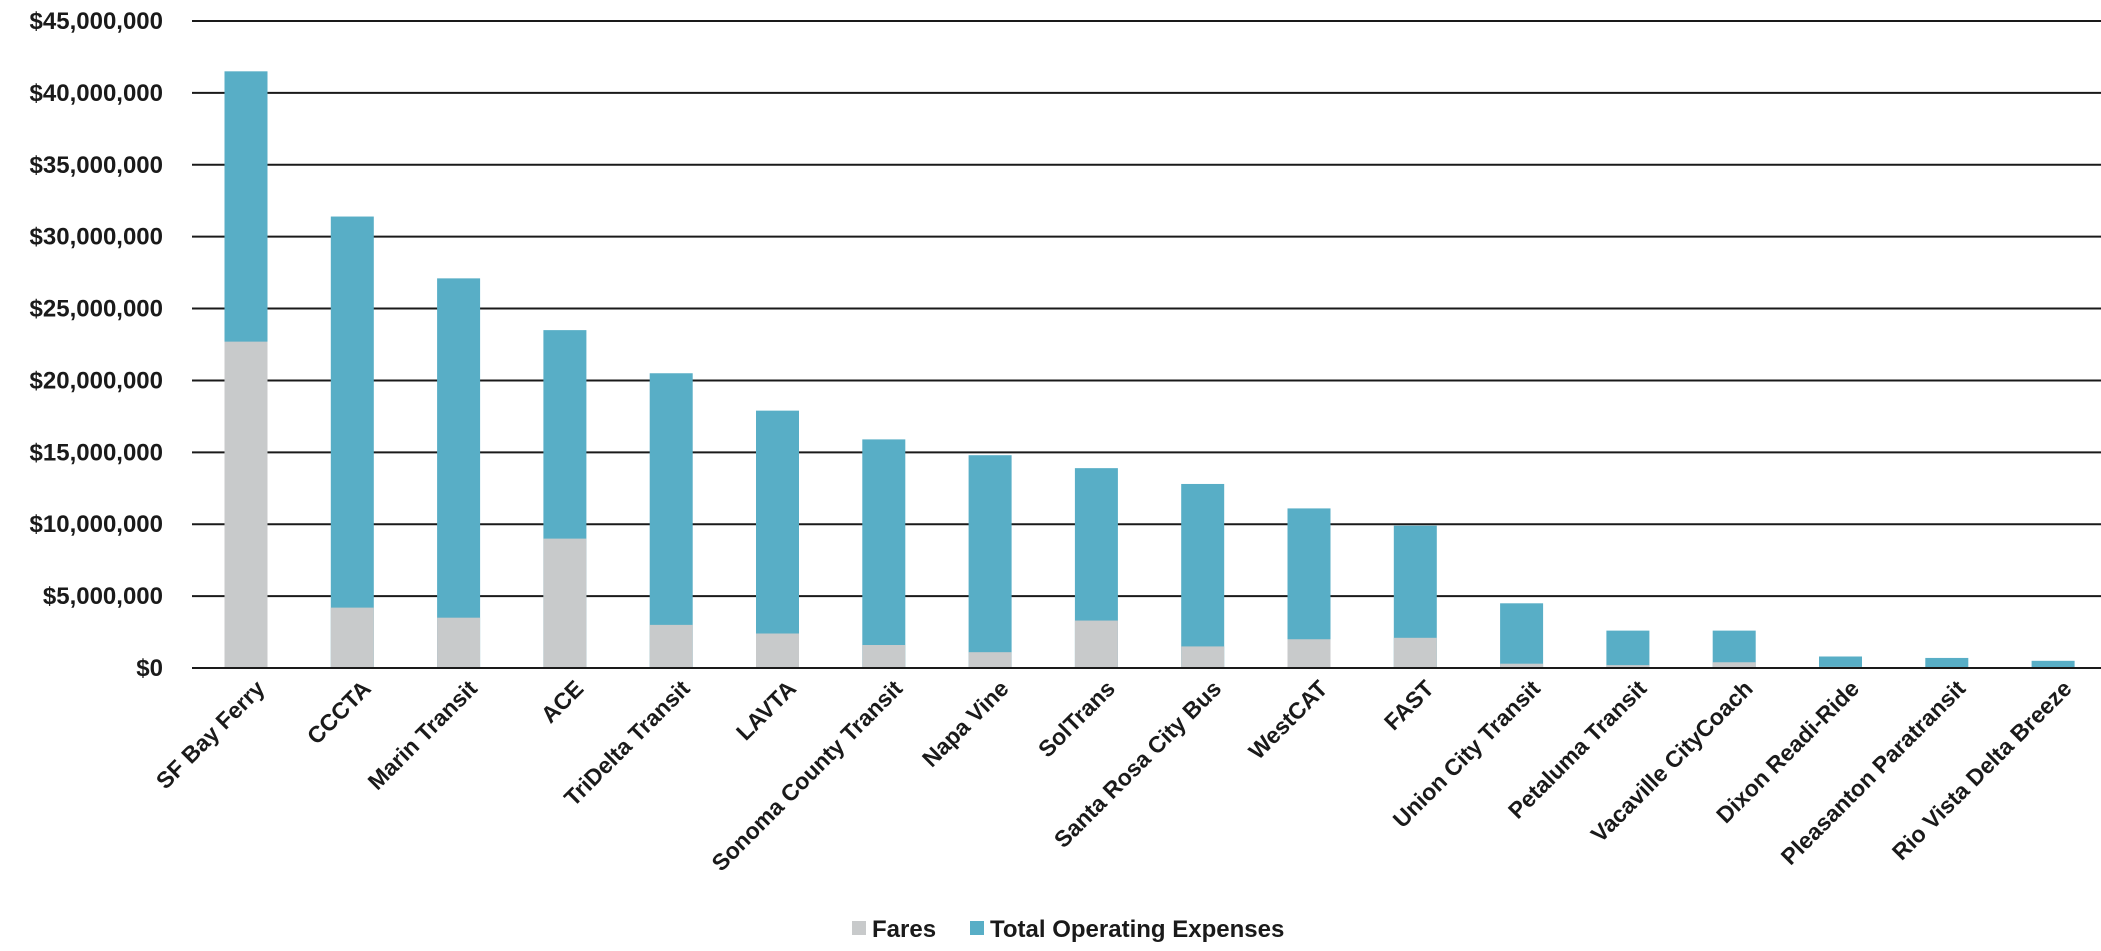 The height and width of the screenshot is (951, 2101). What do you see at coordinates (96, 93) in the screenshot?
I see `y-tick-label: $40,000,000` at bounding box center [96, 93].